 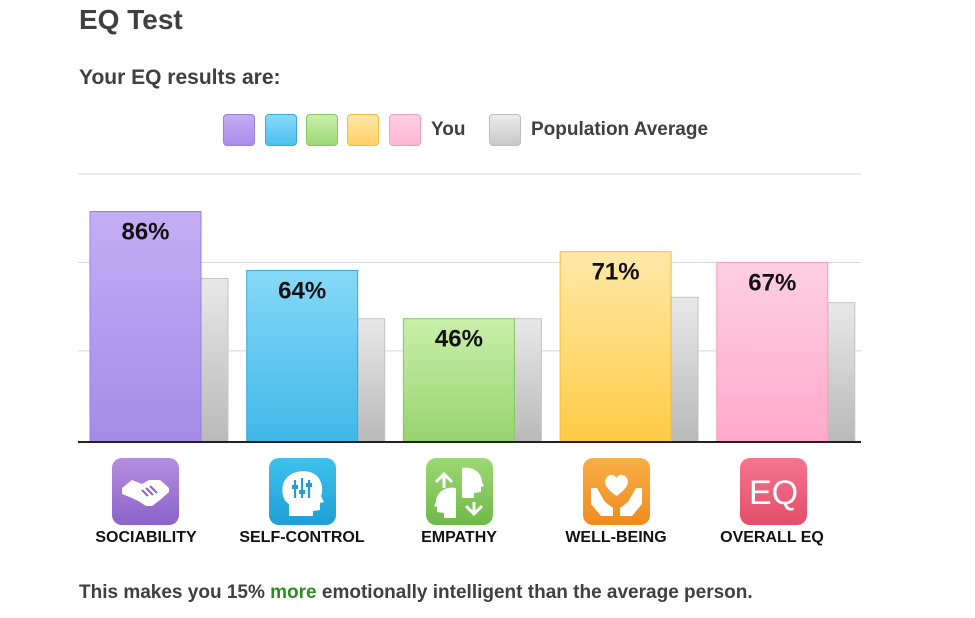 What do you see at coordinates (145, 327) in the screenshot?
I see `you-bar-sociability` at bounding box center [145, 327].